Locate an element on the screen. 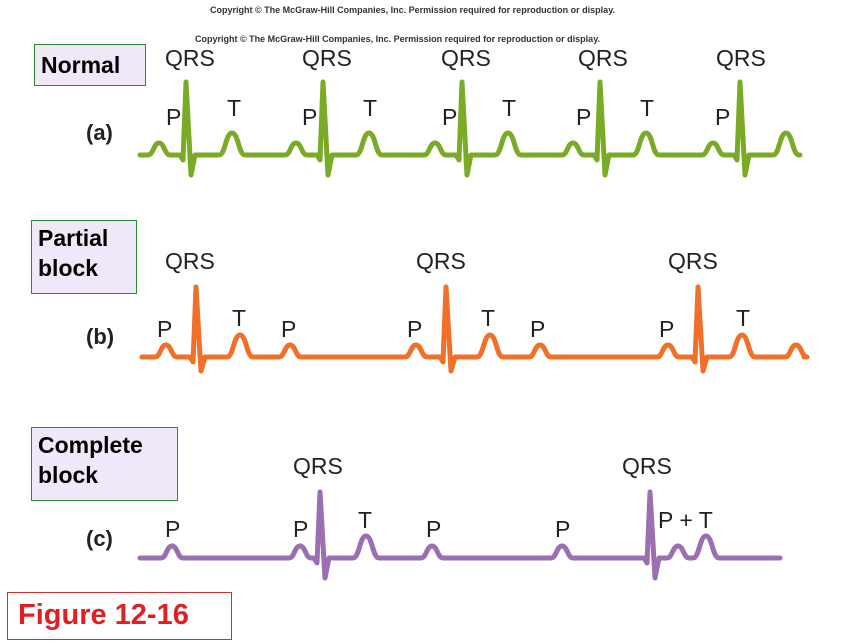  complete-block-label-box: Complete block is located at coordinates (104, 464).